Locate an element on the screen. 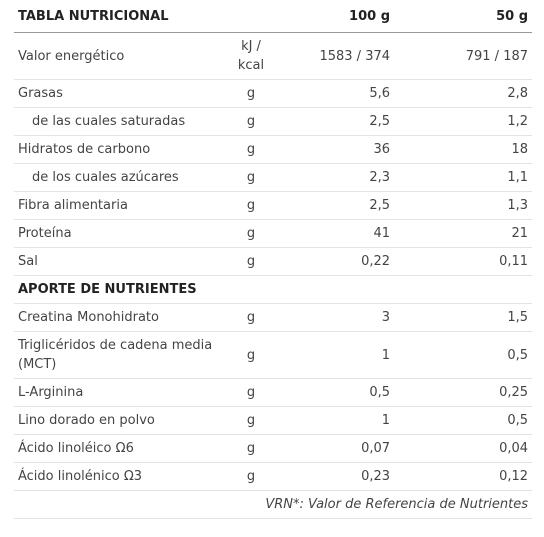 The height and width of the screenshot is (537, 544). nutrient-name: Valor energético is located at coordinates (122, 56).